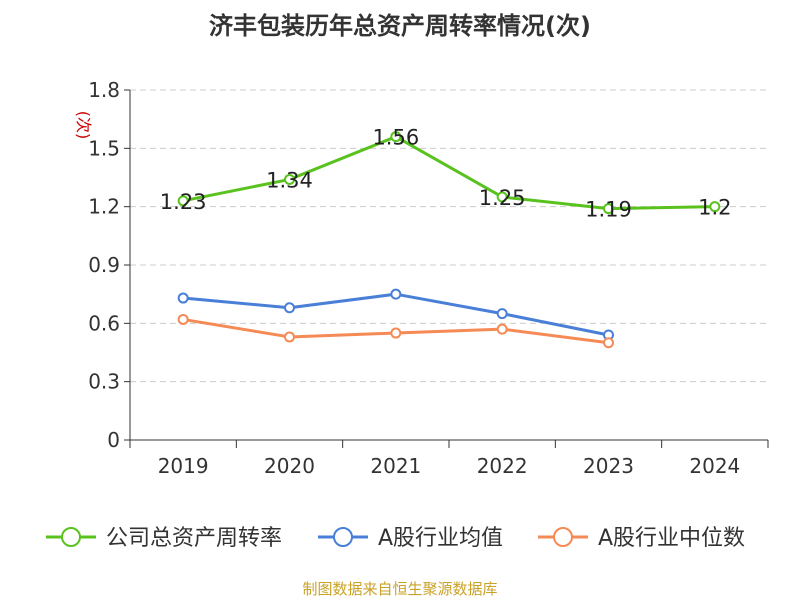 The image size is (800, 600). I want to click on y-tick-label: 1.2, so click(104, 207).